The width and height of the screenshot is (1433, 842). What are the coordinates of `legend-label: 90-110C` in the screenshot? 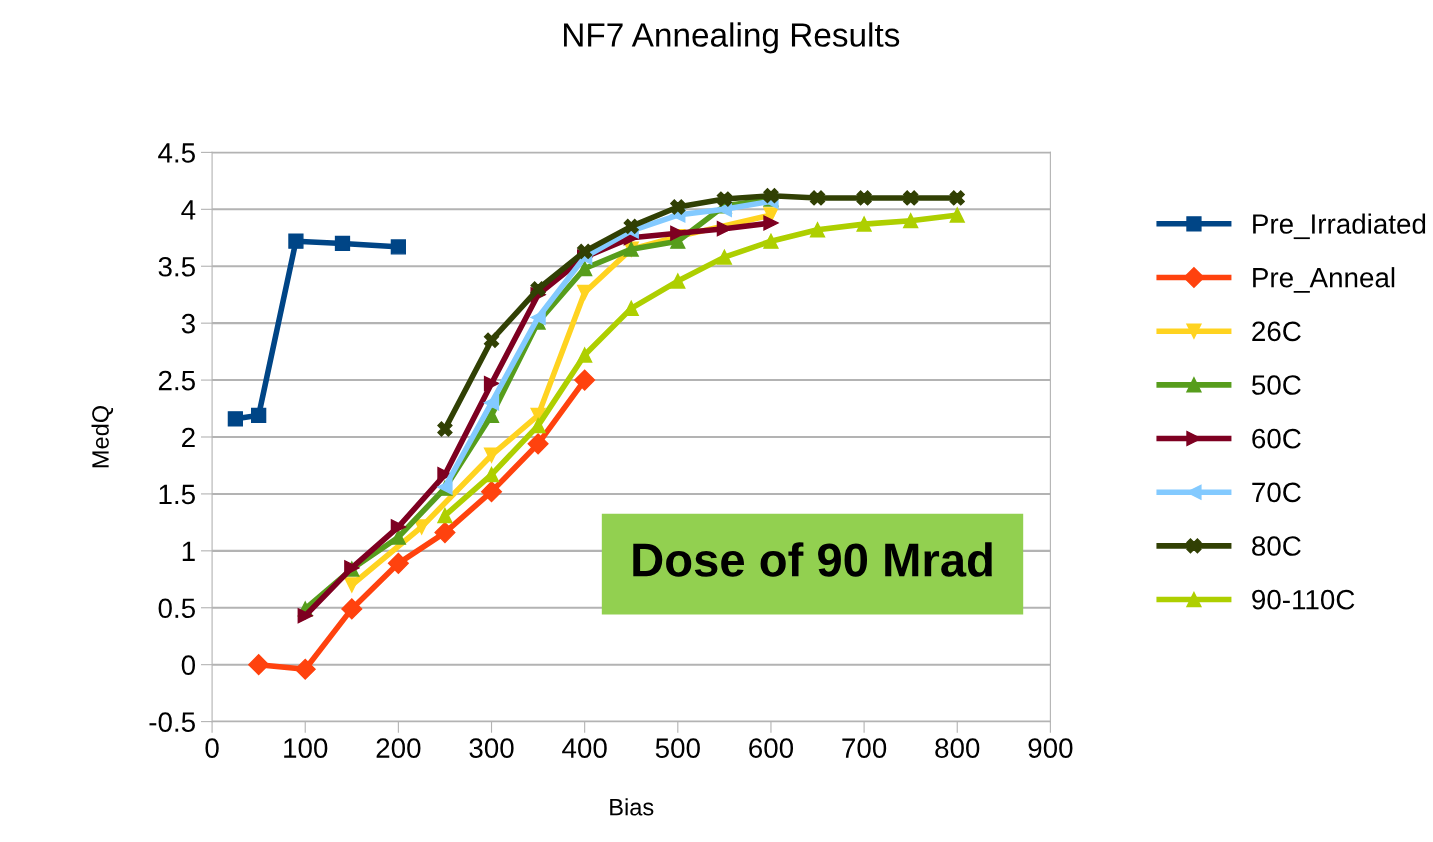 It's located at (1303, 599).